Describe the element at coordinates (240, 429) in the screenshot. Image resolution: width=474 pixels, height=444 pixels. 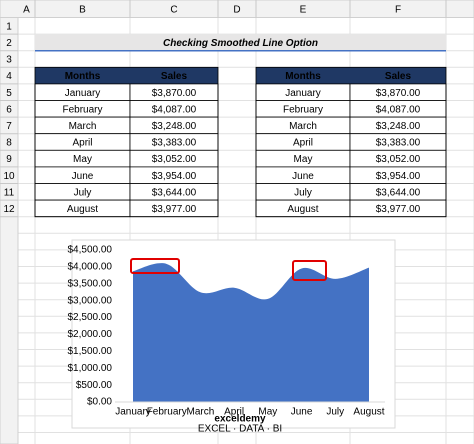
I see `watermark-tagline: EXCEL · DATA · BI` at that location.